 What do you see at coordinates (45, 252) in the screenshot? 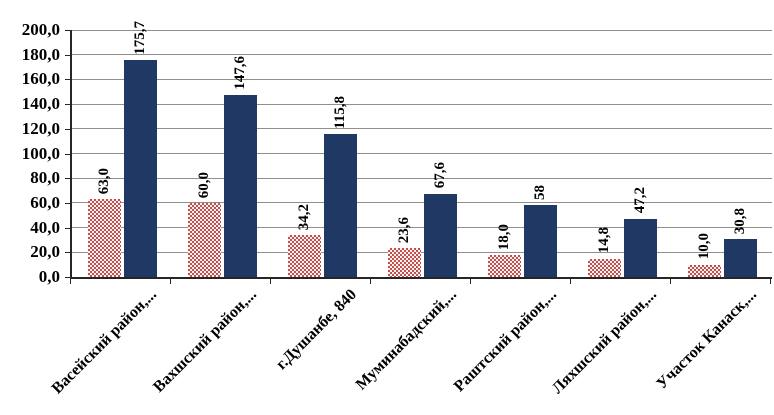
I see `y-axis-tick-label: 20,0` at bounding box center [45, 252].